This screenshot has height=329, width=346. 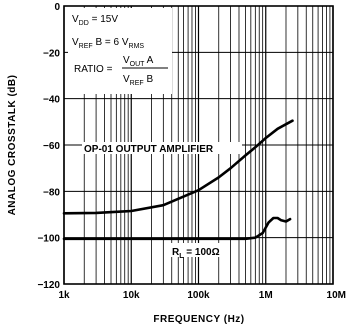 I want to click on x-tick-label: 10M, so click(x=336, y=295).